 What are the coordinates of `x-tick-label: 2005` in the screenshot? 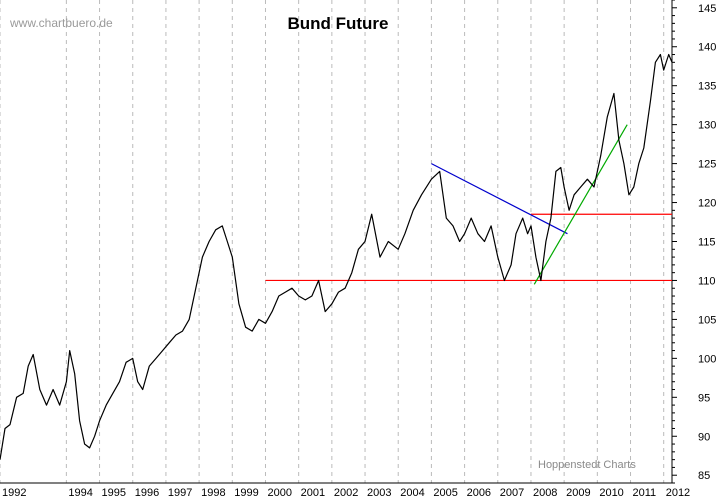 It's located at (445, 493).